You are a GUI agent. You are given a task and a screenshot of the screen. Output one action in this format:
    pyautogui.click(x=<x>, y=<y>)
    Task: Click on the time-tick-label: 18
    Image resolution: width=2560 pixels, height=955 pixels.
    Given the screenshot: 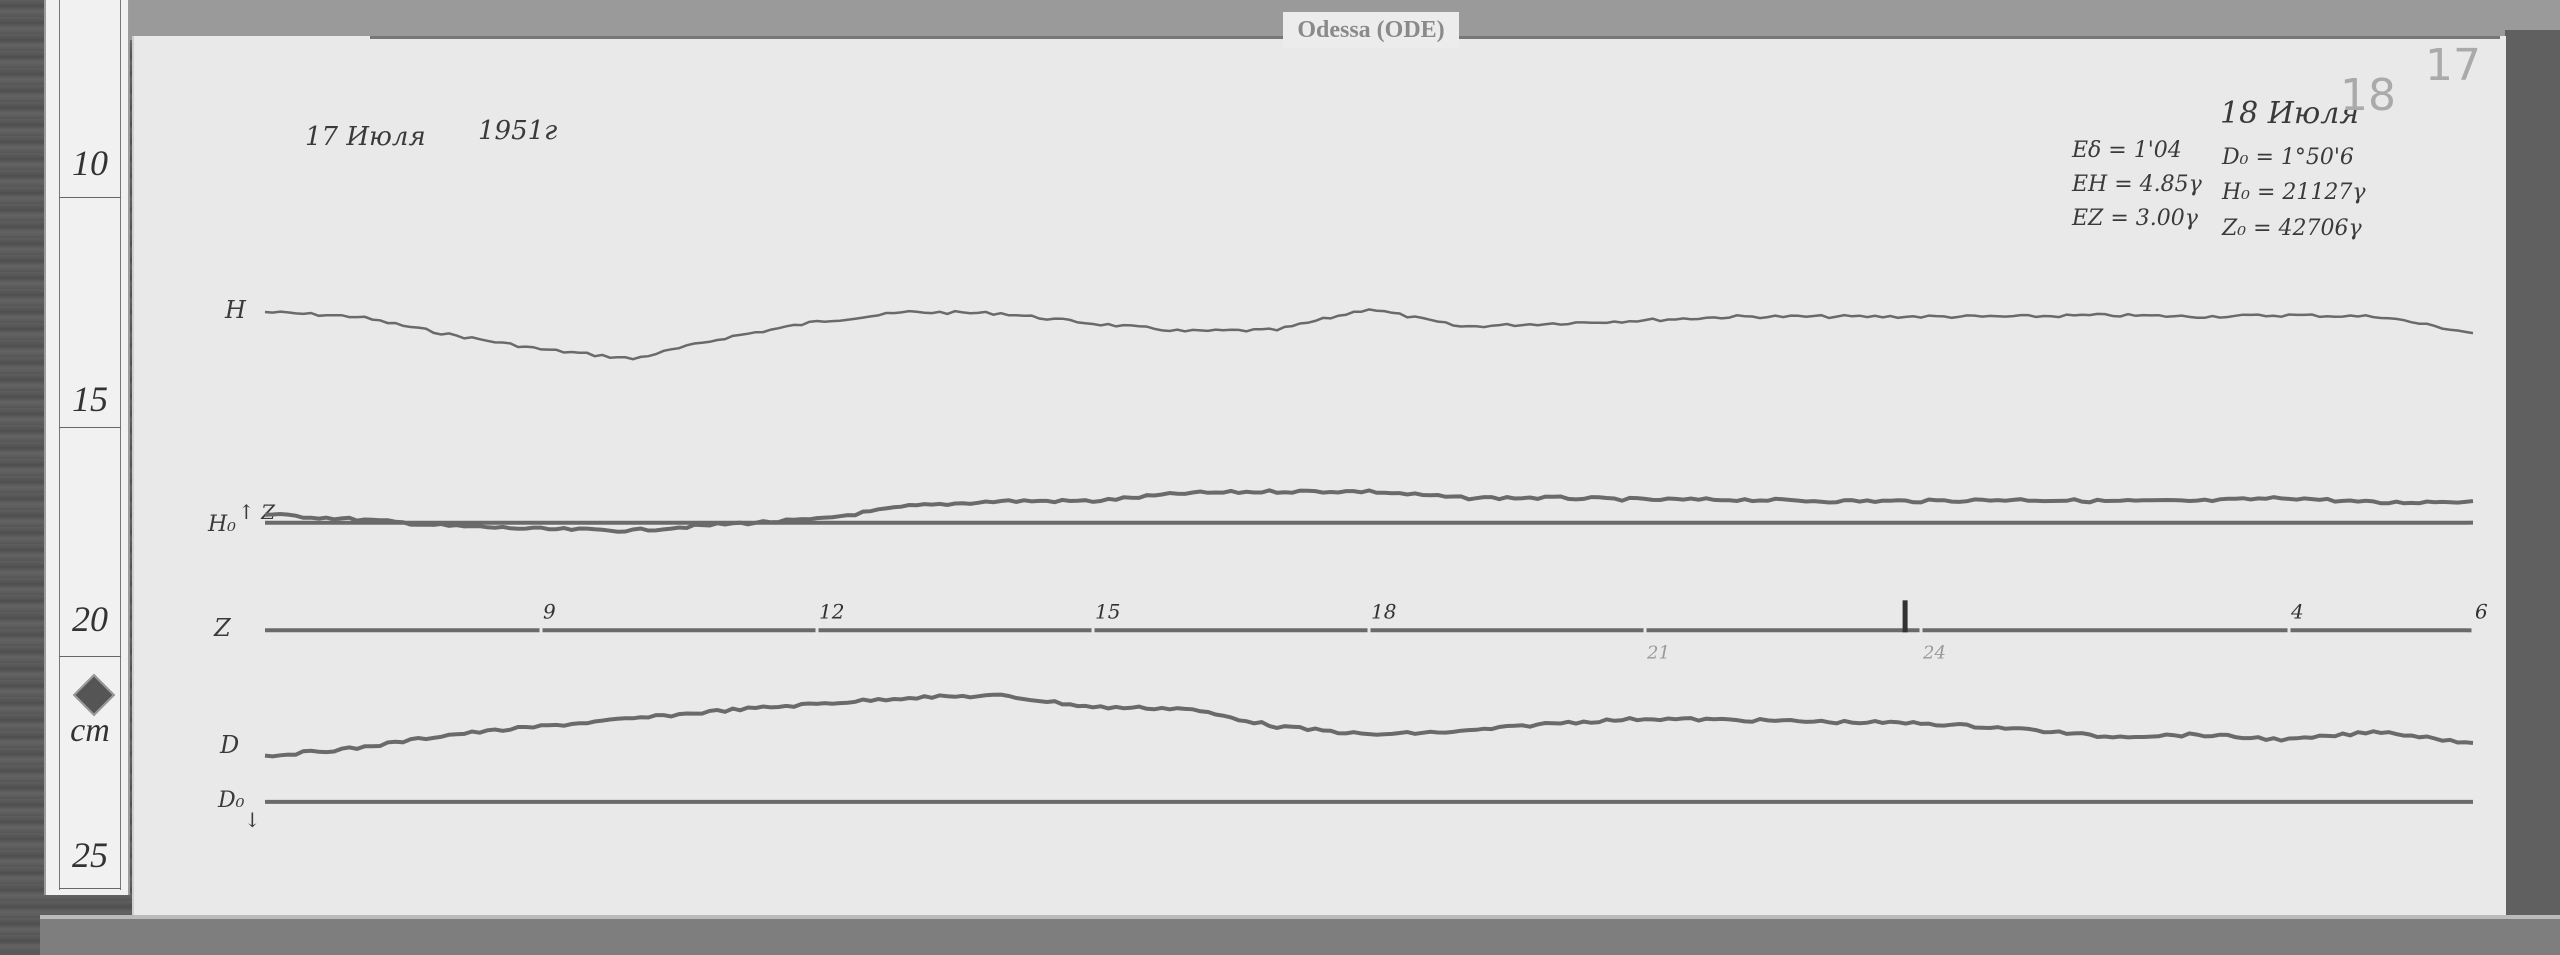 What is the action you would take?
    pyautogui.click(x=1383, y=611)
    